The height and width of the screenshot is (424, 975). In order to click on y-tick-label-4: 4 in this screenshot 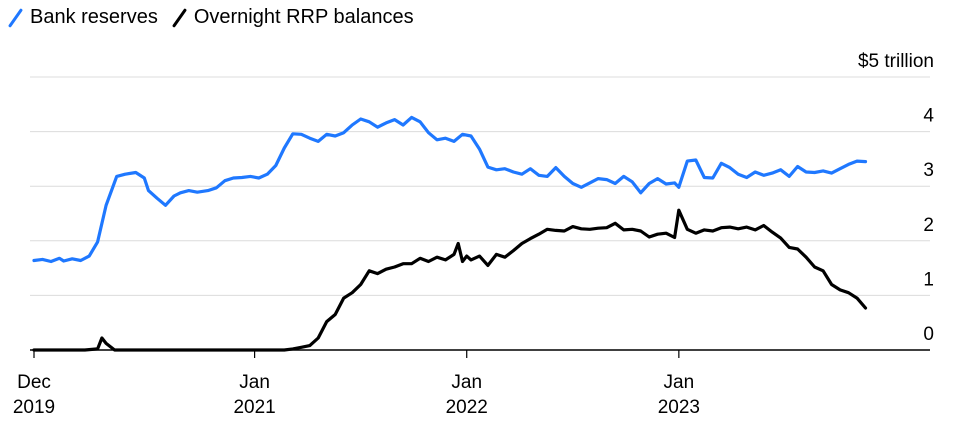, I will do `click(928, 116)`.